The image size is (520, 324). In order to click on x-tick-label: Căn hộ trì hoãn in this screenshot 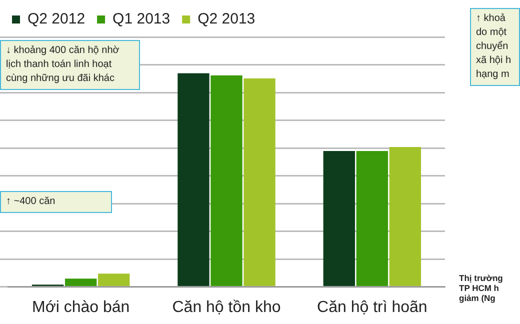, I will do `click(372, 307)`.